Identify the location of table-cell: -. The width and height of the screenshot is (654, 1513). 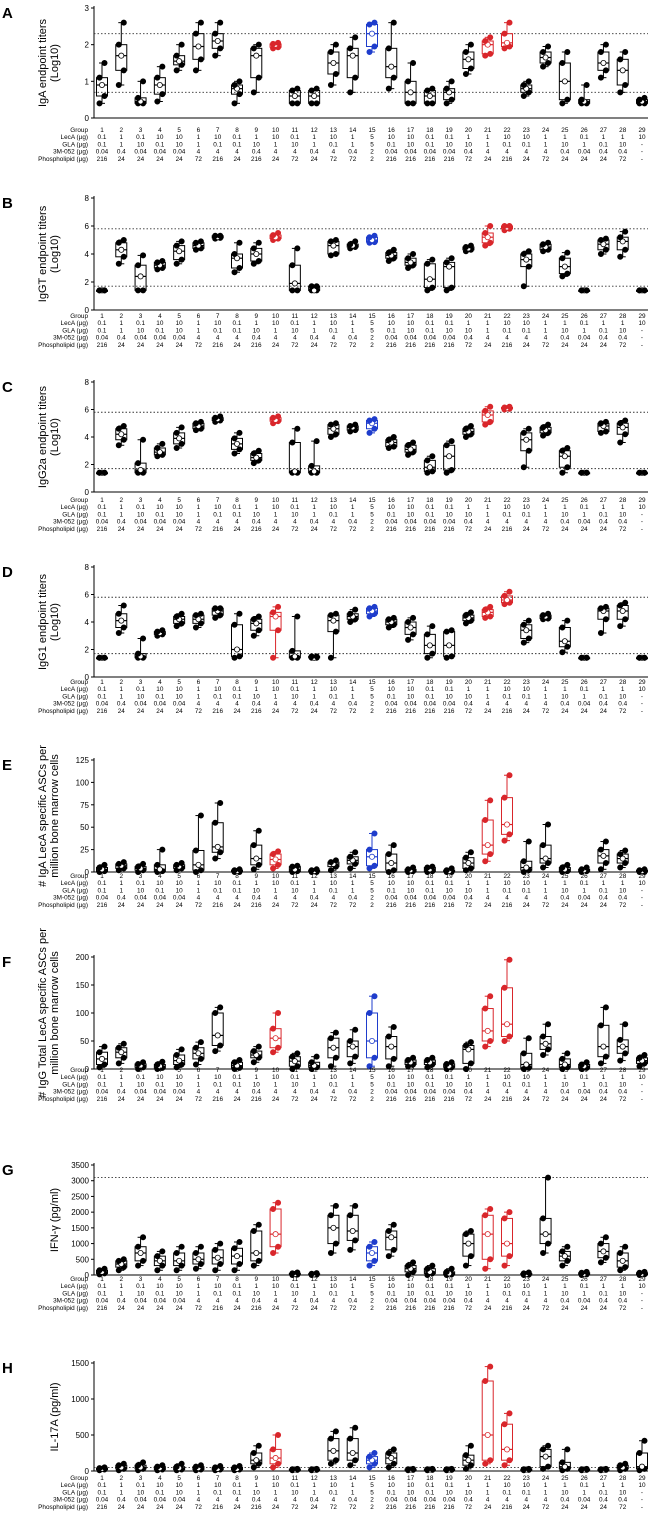
(642, 890).